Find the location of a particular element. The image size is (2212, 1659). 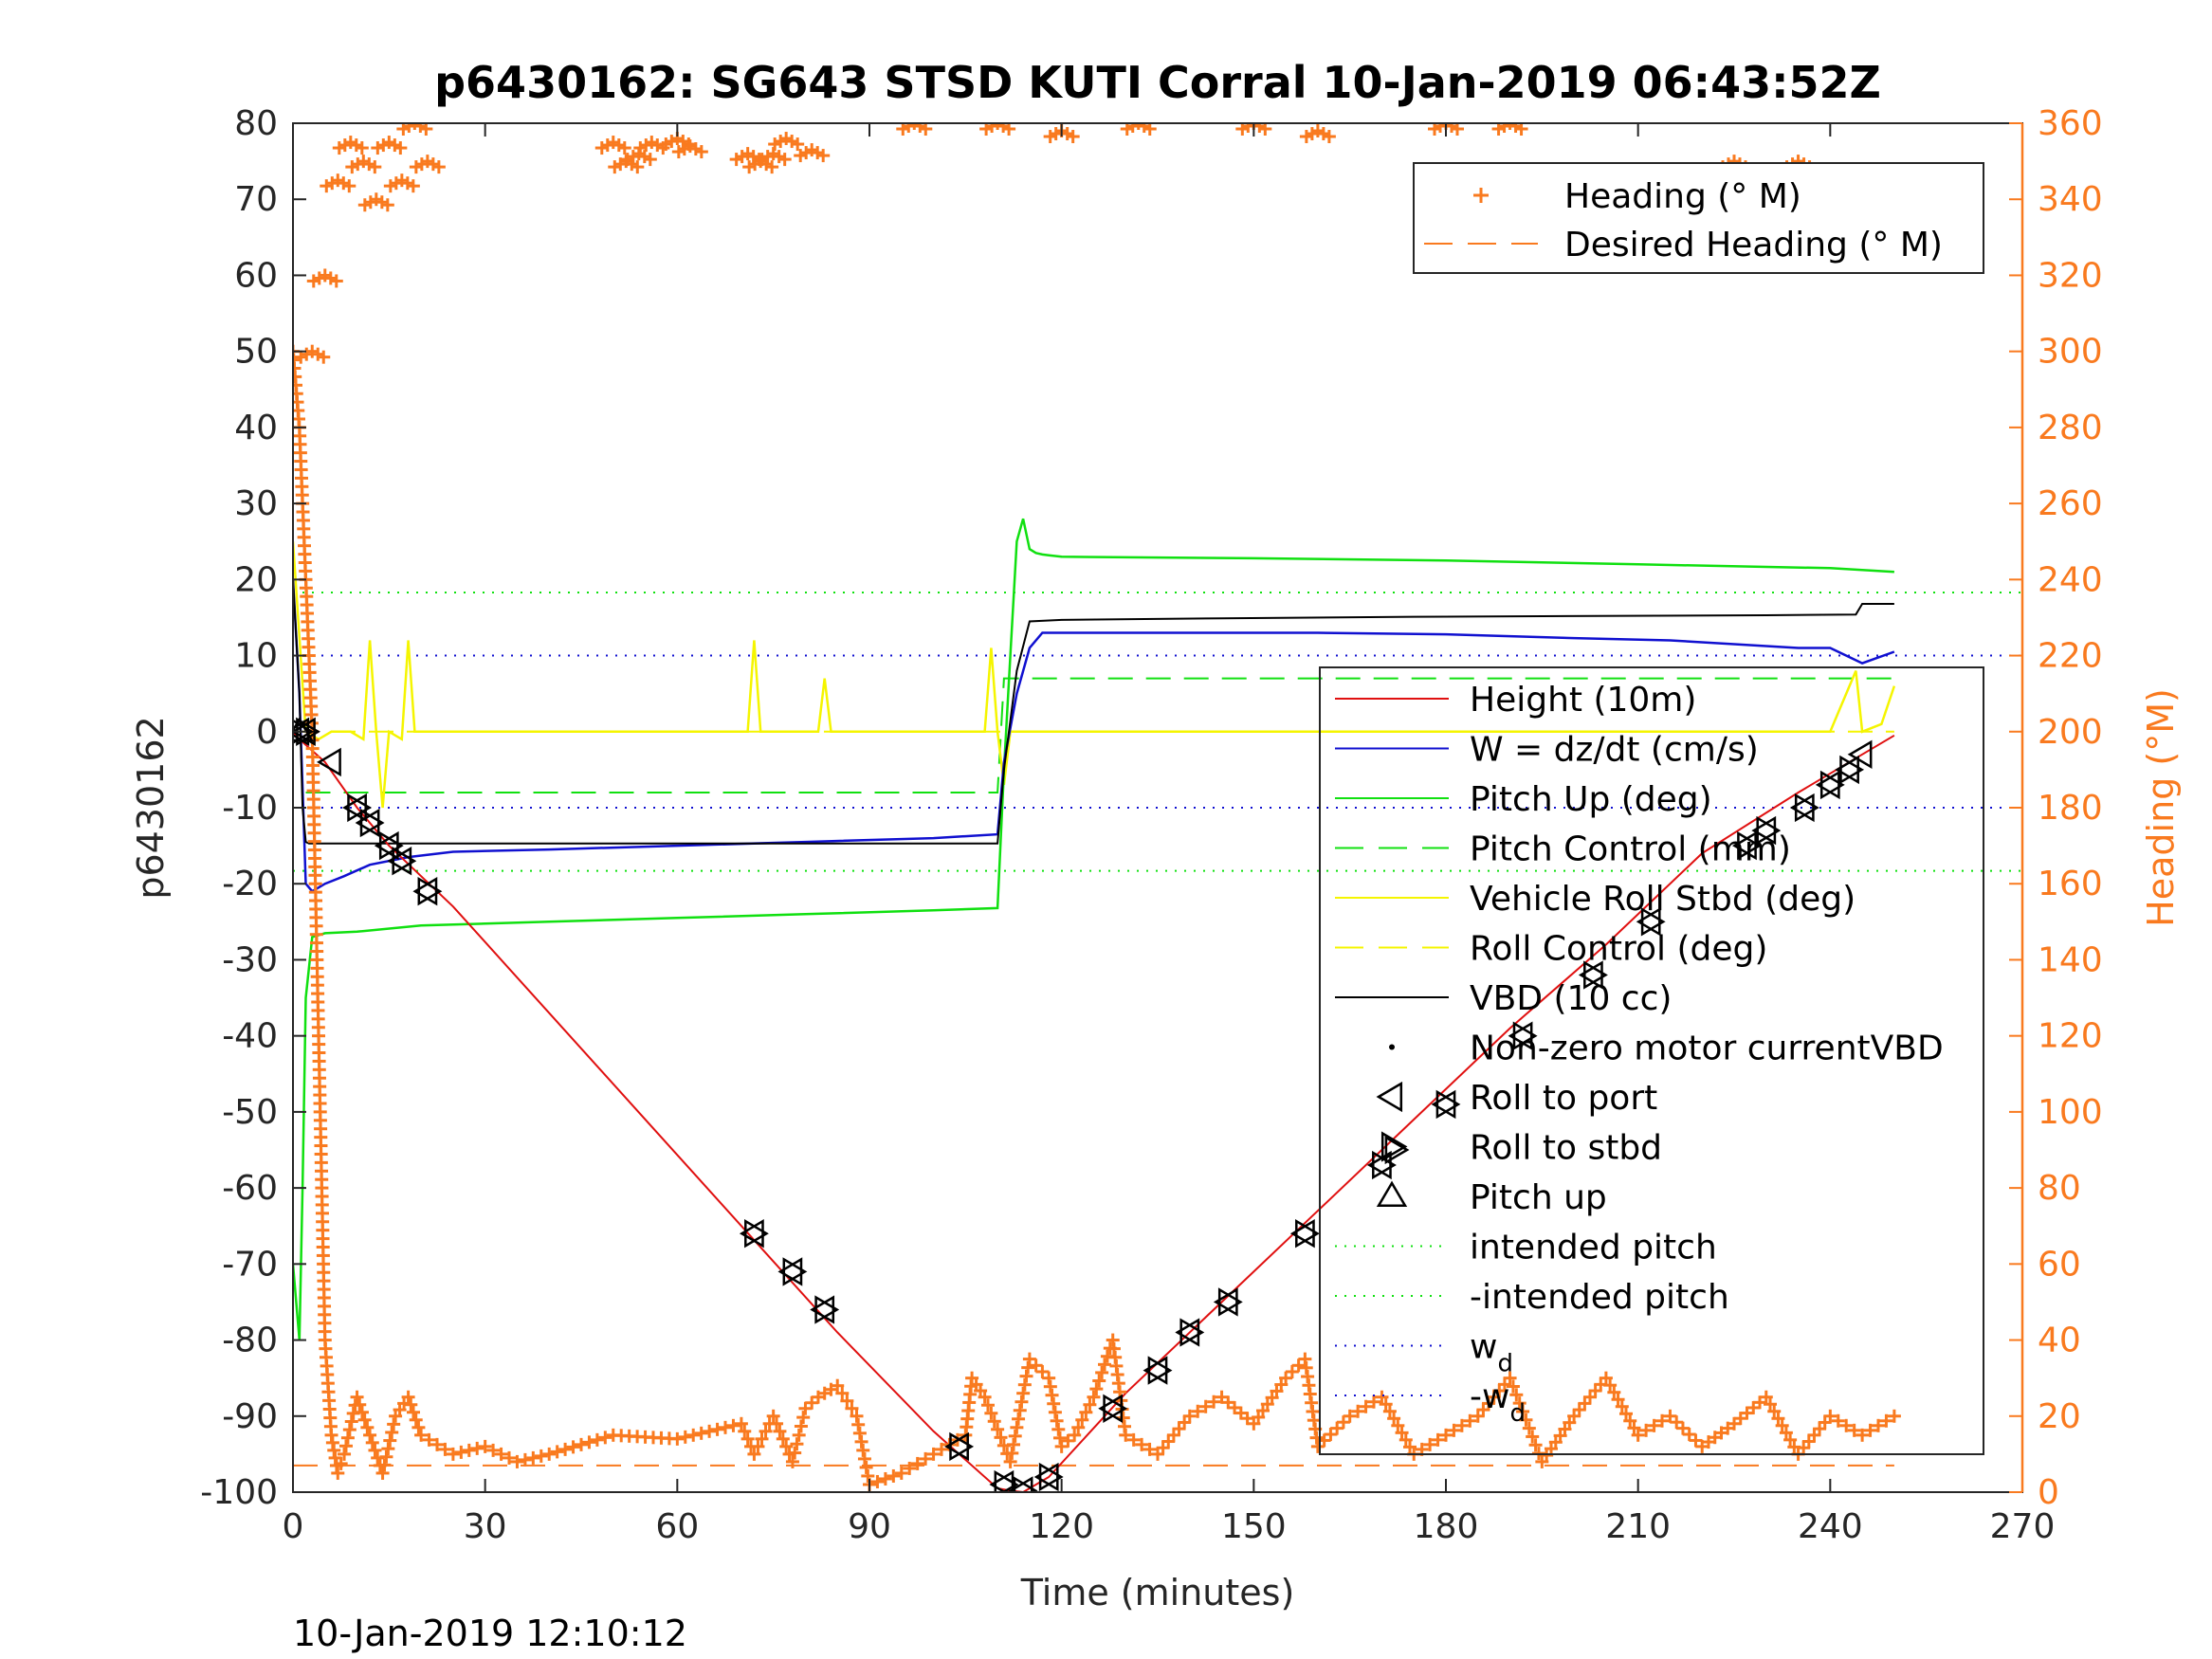

x-tick-label-2: 60 is located at coordinates (677, 1526).